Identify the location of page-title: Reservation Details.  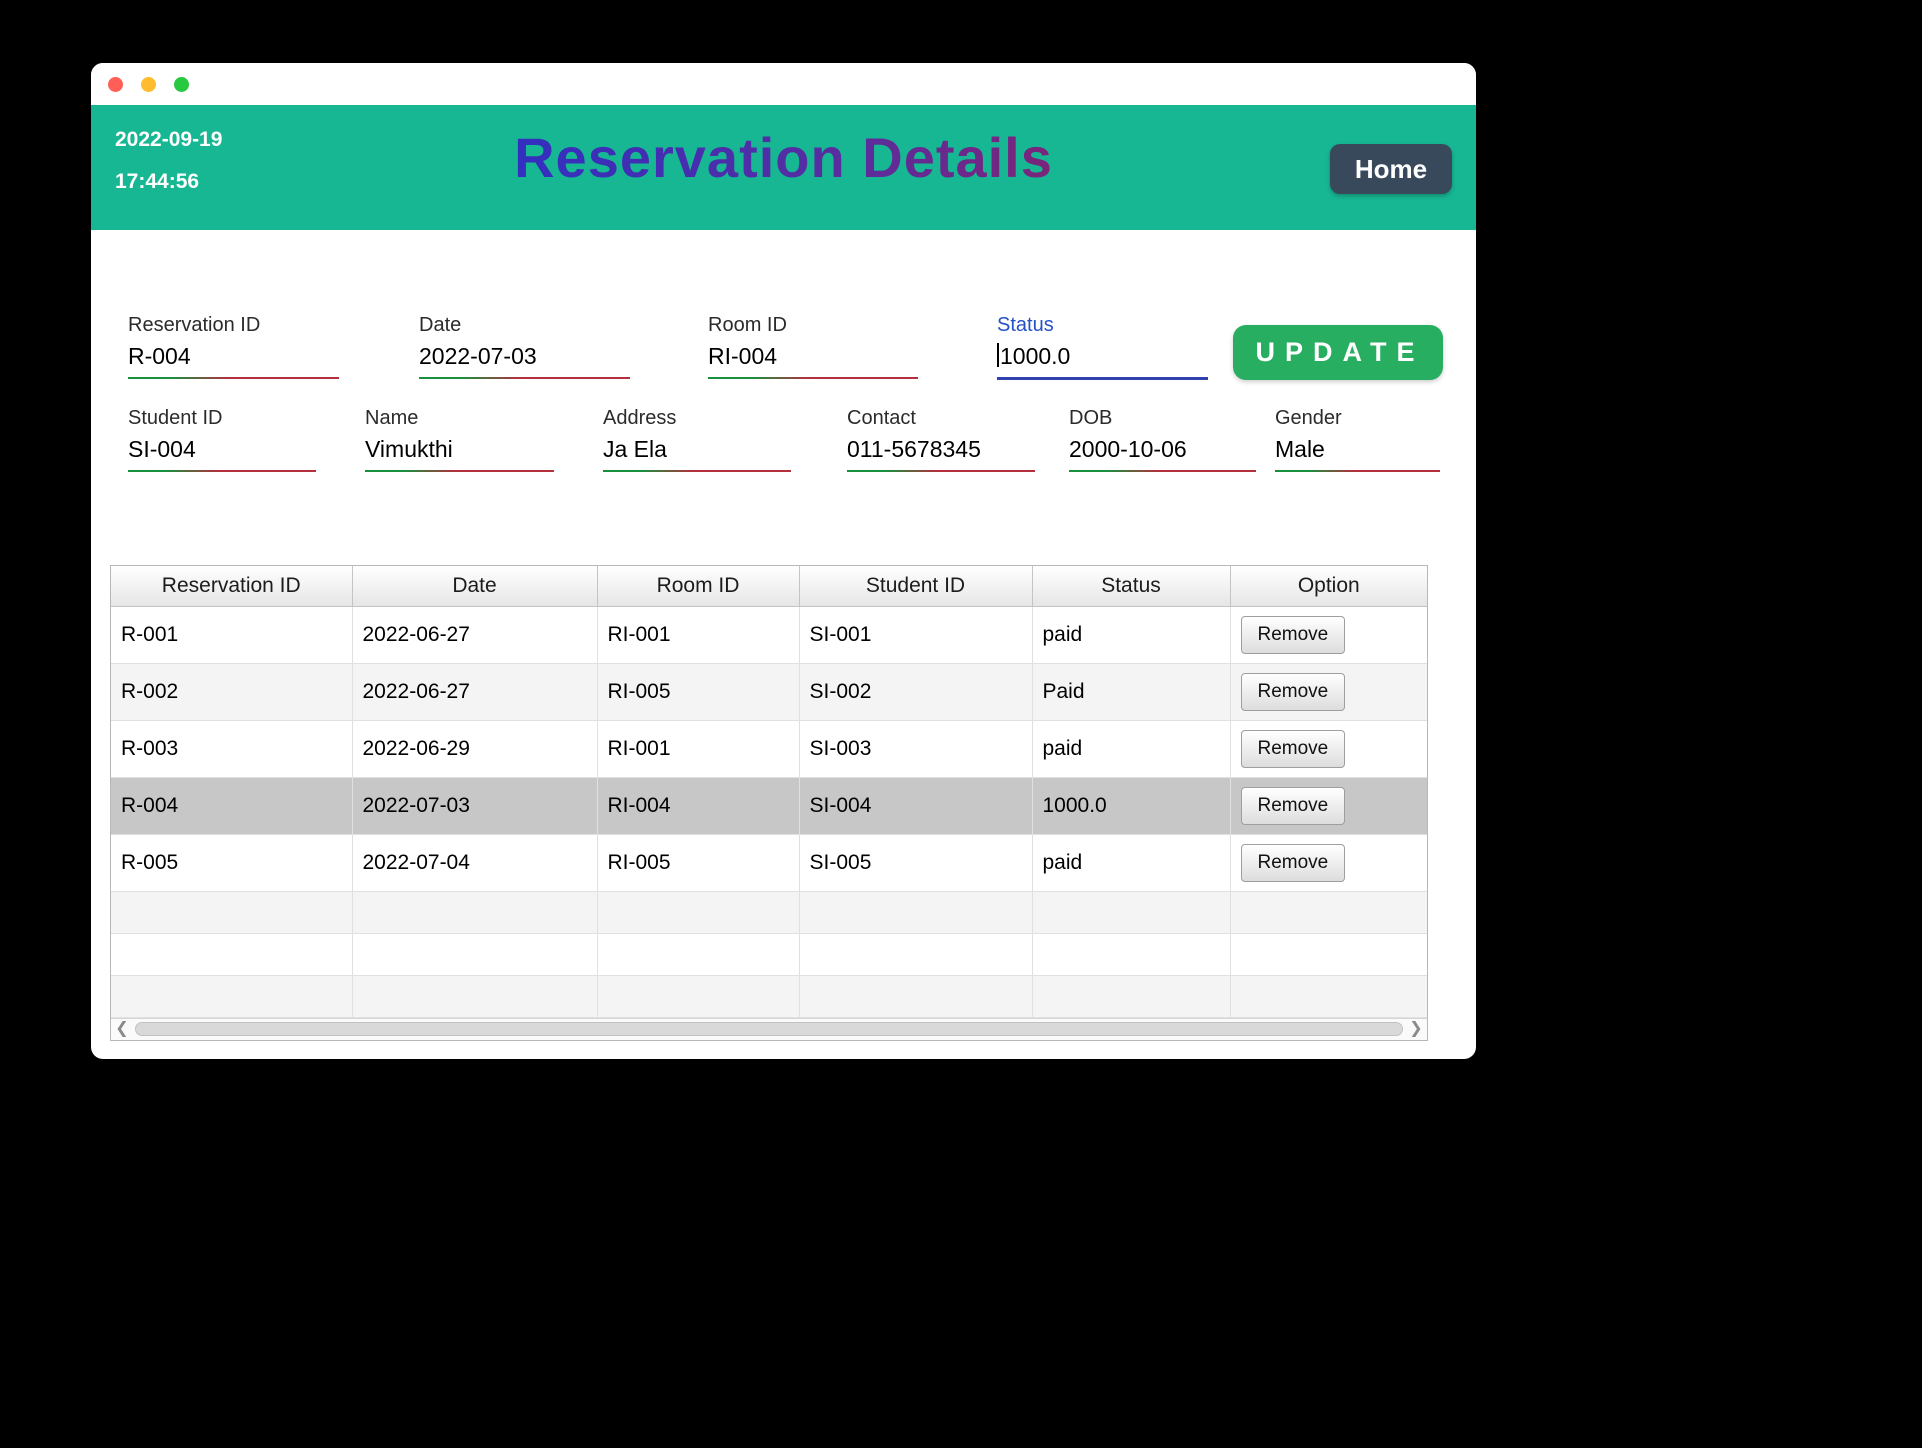
(783, 157).